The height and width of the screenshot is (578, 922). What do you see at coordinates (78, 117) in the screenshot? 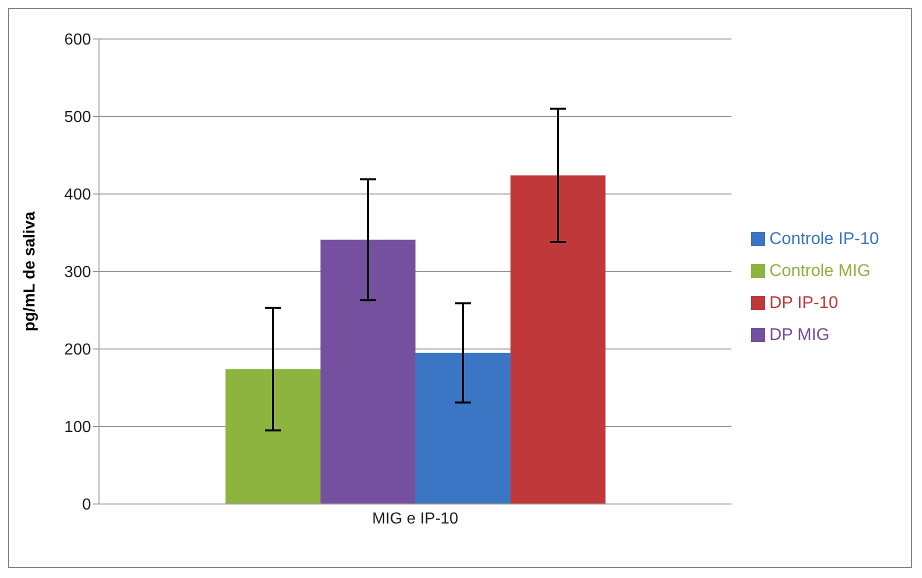
I see `y-tick-label: 500` at bounding box center [78, 117].